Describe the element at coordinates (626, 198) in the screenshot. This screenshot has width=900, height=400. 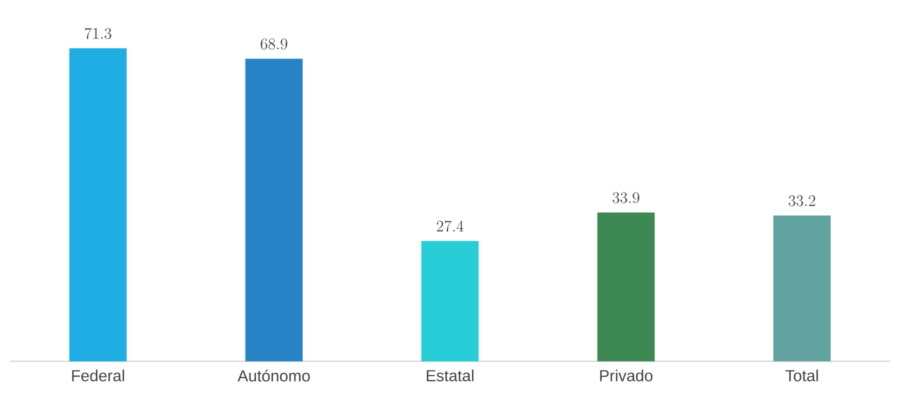
I see `data-label: 33.9` at that location.